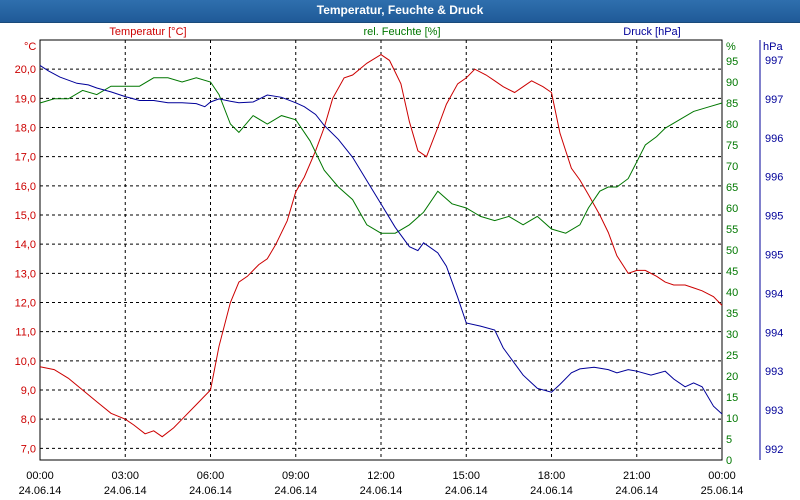  What do you see at coordinates (25, 245) in the screenshot?
I see `temperature-tick-label: 14,0` at bounding box center [25, 245].